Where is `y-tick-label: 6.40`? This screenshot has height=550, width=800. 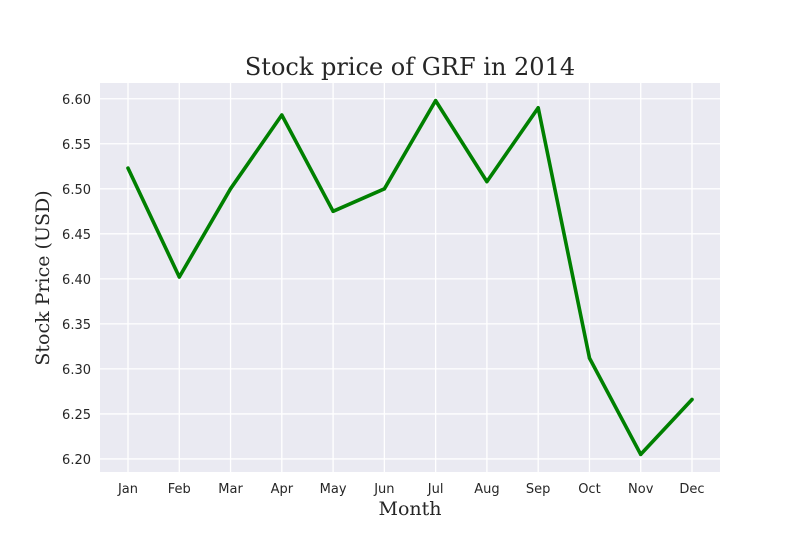
y-tick-label: 6.40 is located at coordinates (76, 280).